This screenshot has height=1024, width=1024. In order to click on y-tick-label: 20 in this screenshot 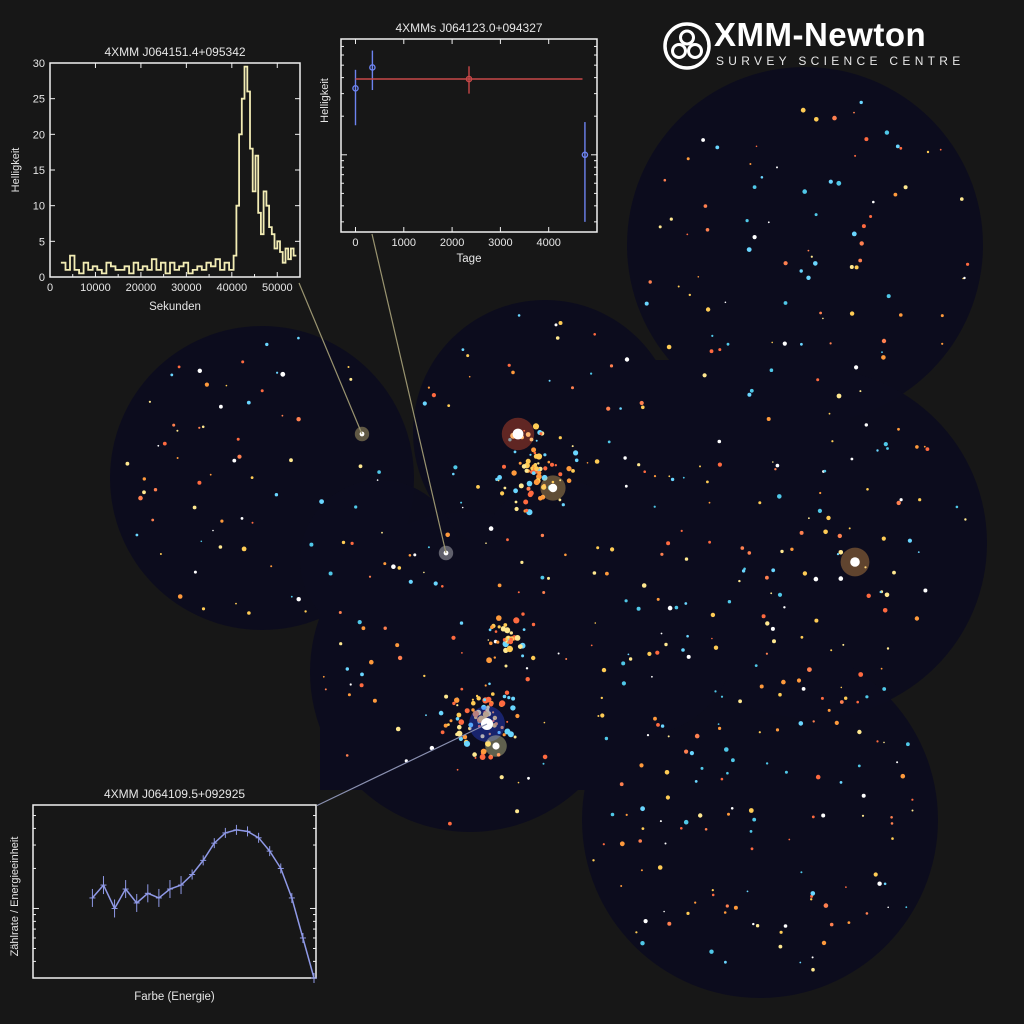, I will do `click(39, 135)`.